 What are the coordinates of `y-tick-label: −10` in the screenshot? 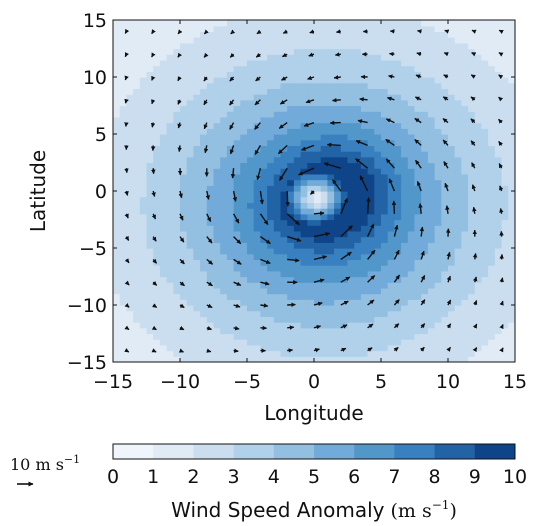 It's located at (87, 306).